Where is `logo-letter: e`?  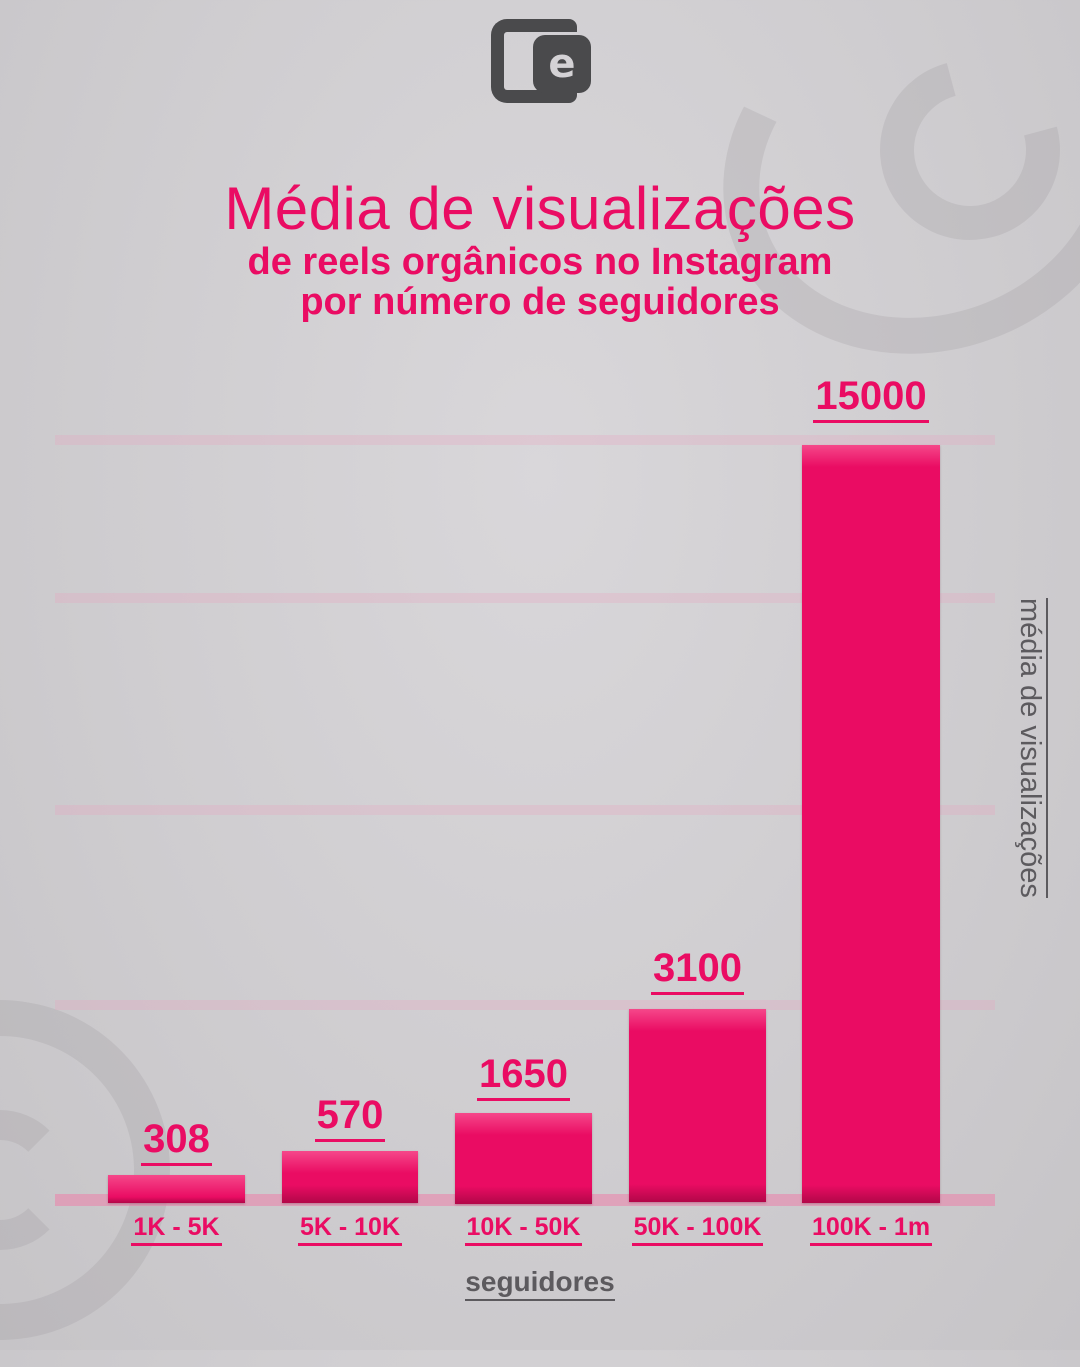 logo-letter: e is located at coordinates (562, 64).